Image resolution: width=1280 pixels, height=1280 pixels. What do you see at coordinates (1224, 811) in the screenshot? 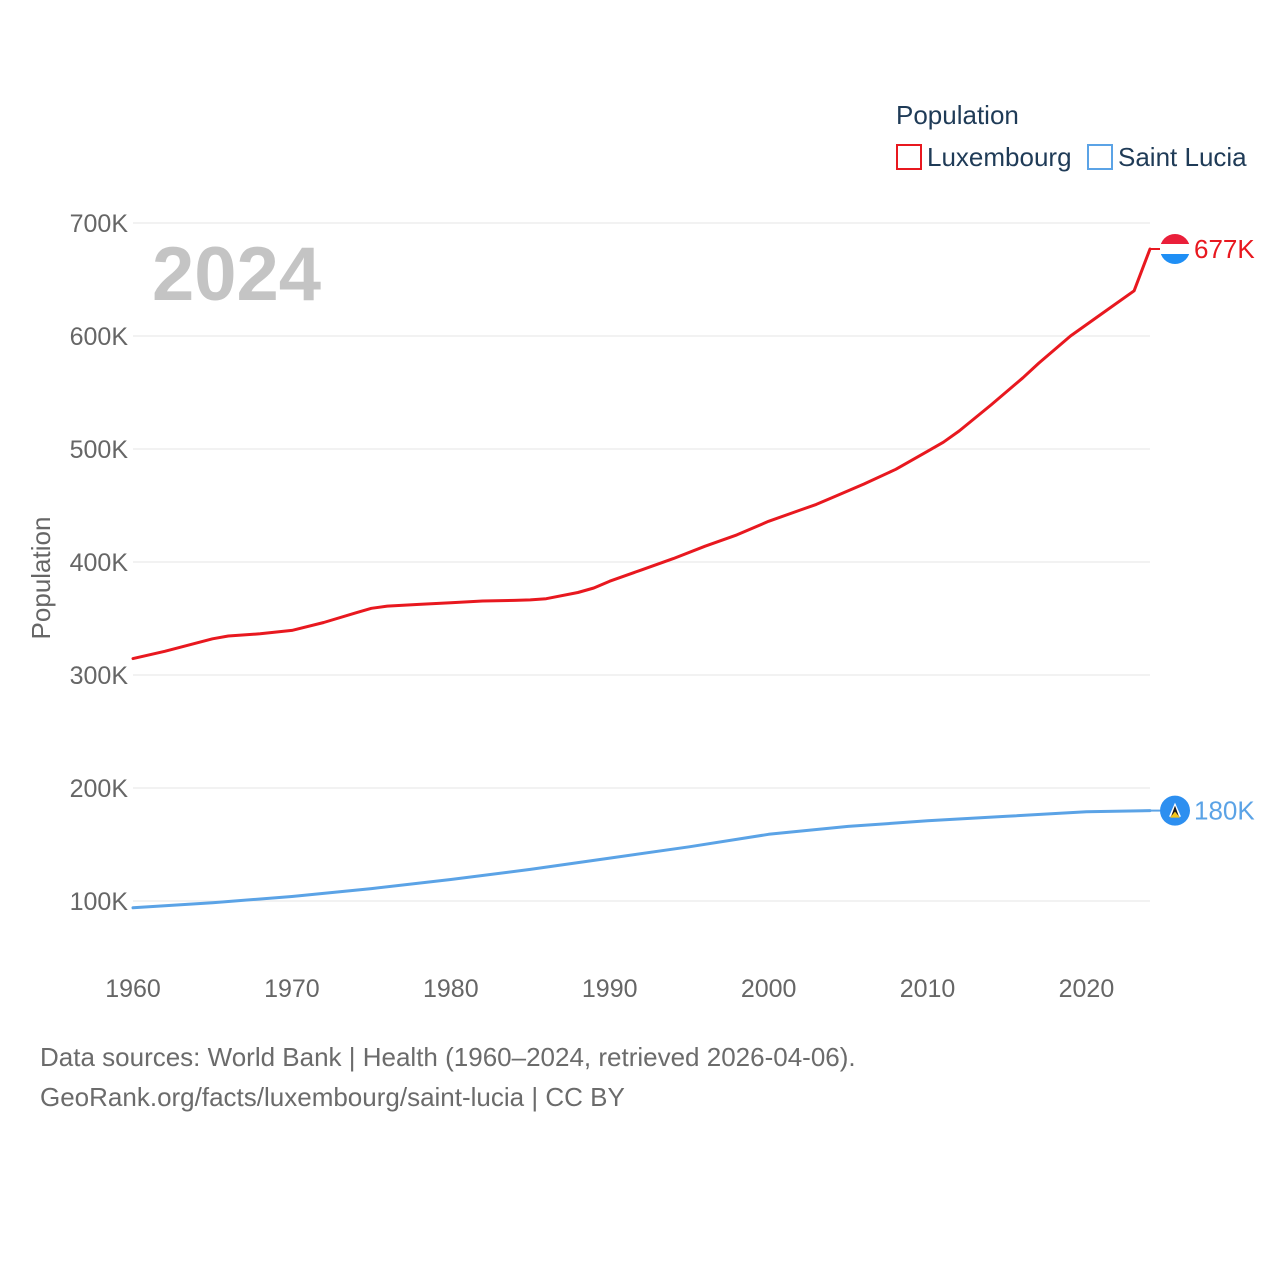
I see `saint-lucia-end-label: 180K` at bounding box center [1224, 811].